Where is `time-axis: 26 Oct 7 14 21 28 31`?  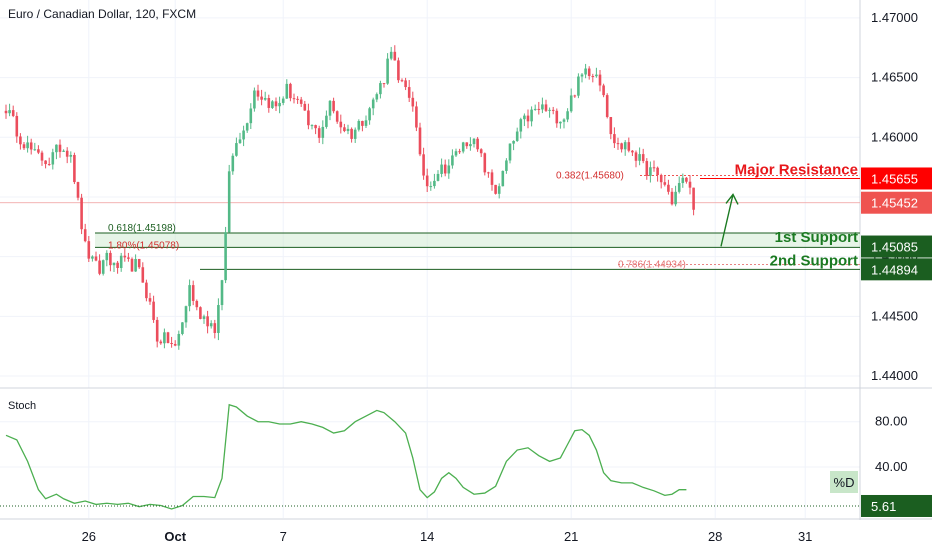 time-axis: 26 Oct 7 14 21 28 31 is located at coordinates (447, 536).